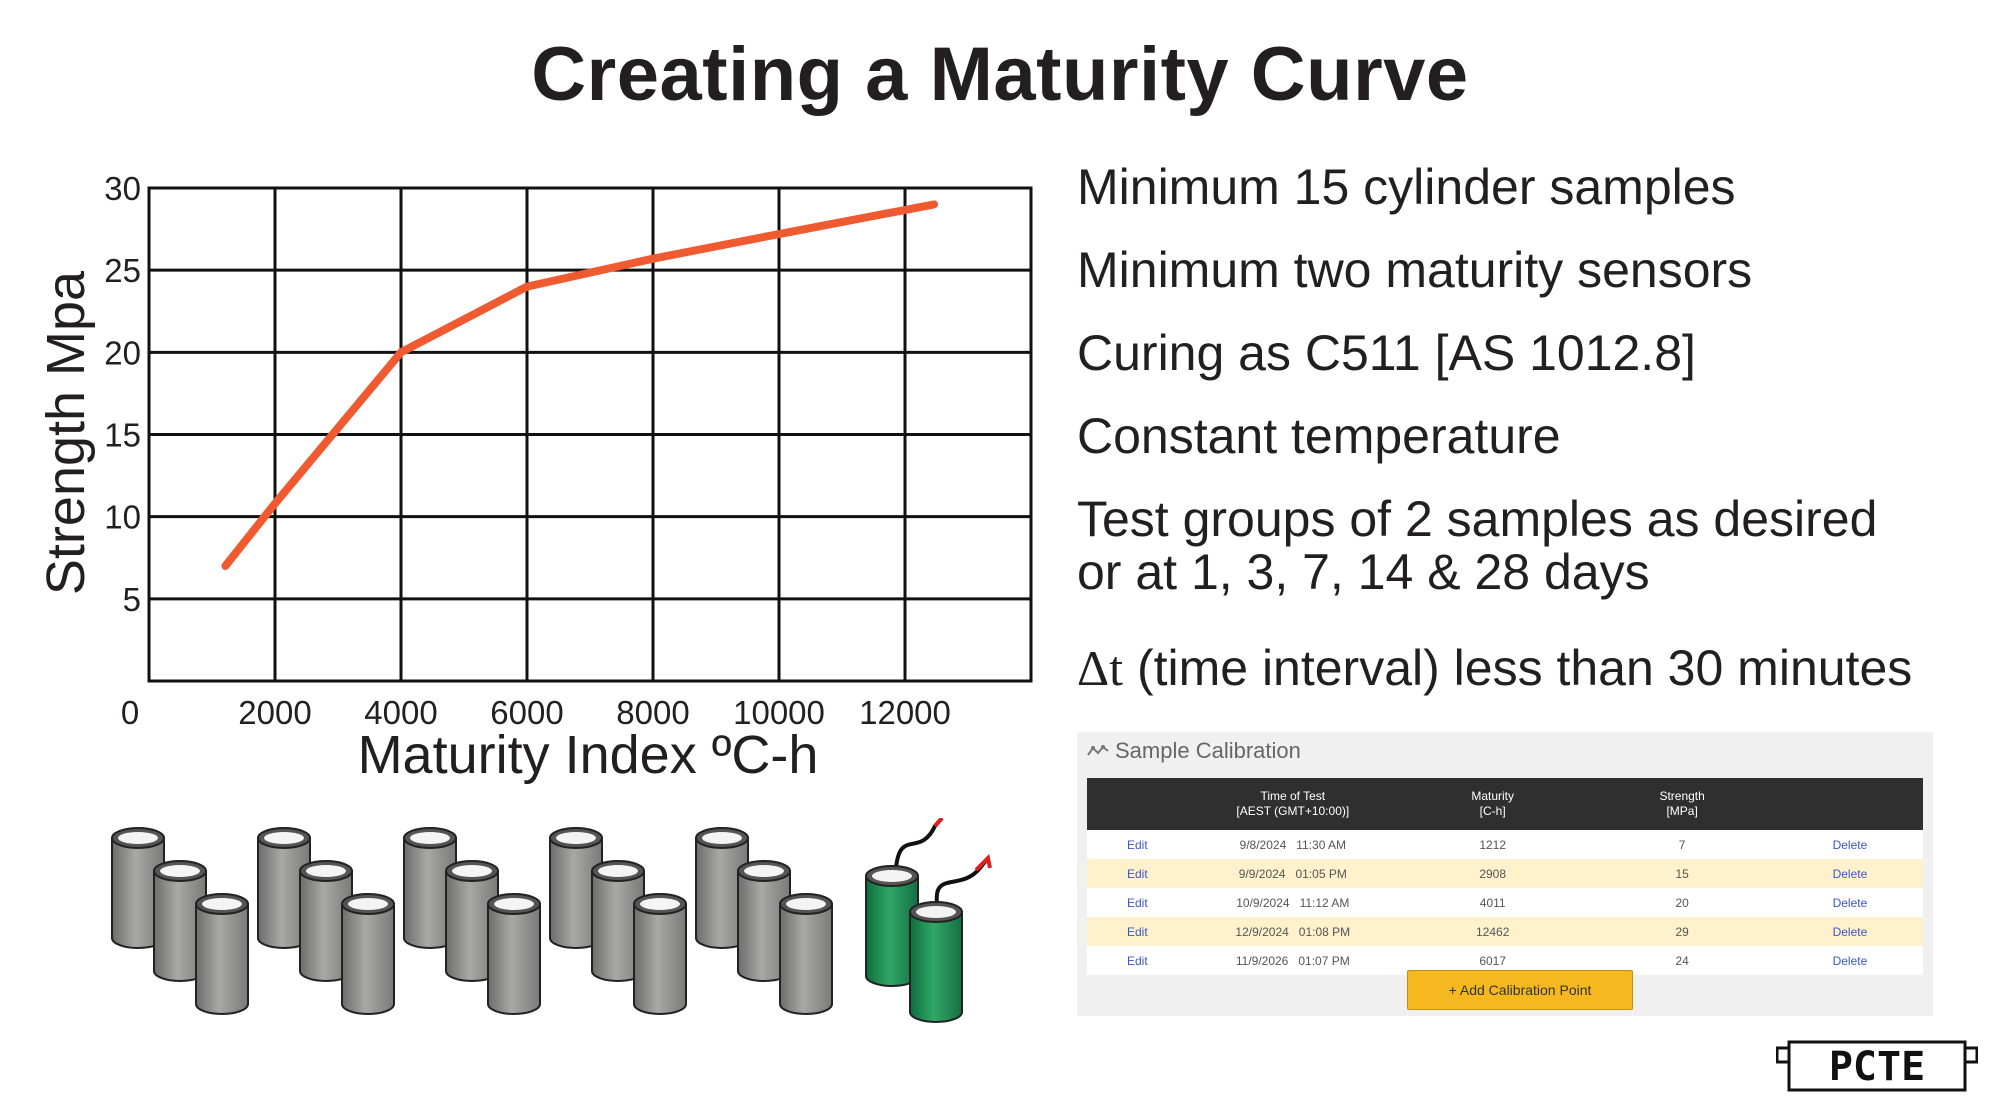  I want to click on x-axis-label: Maturity Index ºC-h, so click(588, 755).